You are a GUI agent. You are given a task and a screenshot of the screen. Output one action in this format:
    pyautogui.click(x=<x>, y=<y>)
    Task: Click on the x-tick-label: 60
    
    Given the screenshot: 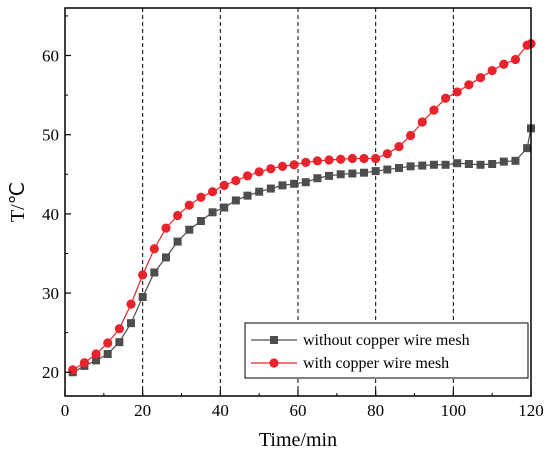 What is the action you would take?
    pyautogui.click(x=298, y=410)
    